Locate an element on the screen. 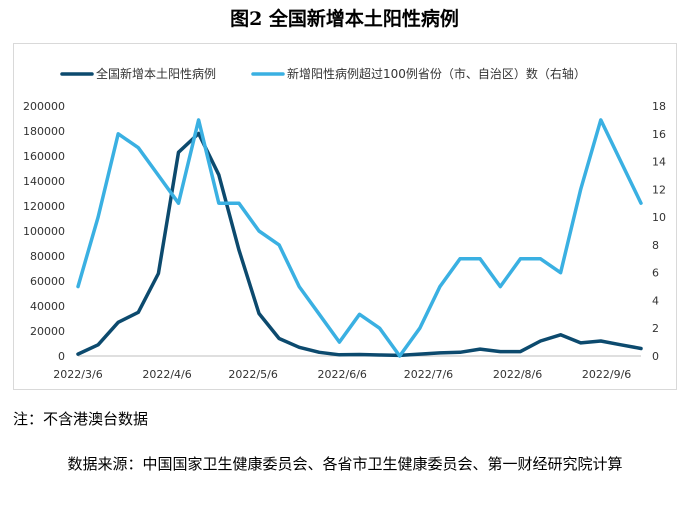  y-left-tick-label: 80000 is located at coordinates (47, 256).